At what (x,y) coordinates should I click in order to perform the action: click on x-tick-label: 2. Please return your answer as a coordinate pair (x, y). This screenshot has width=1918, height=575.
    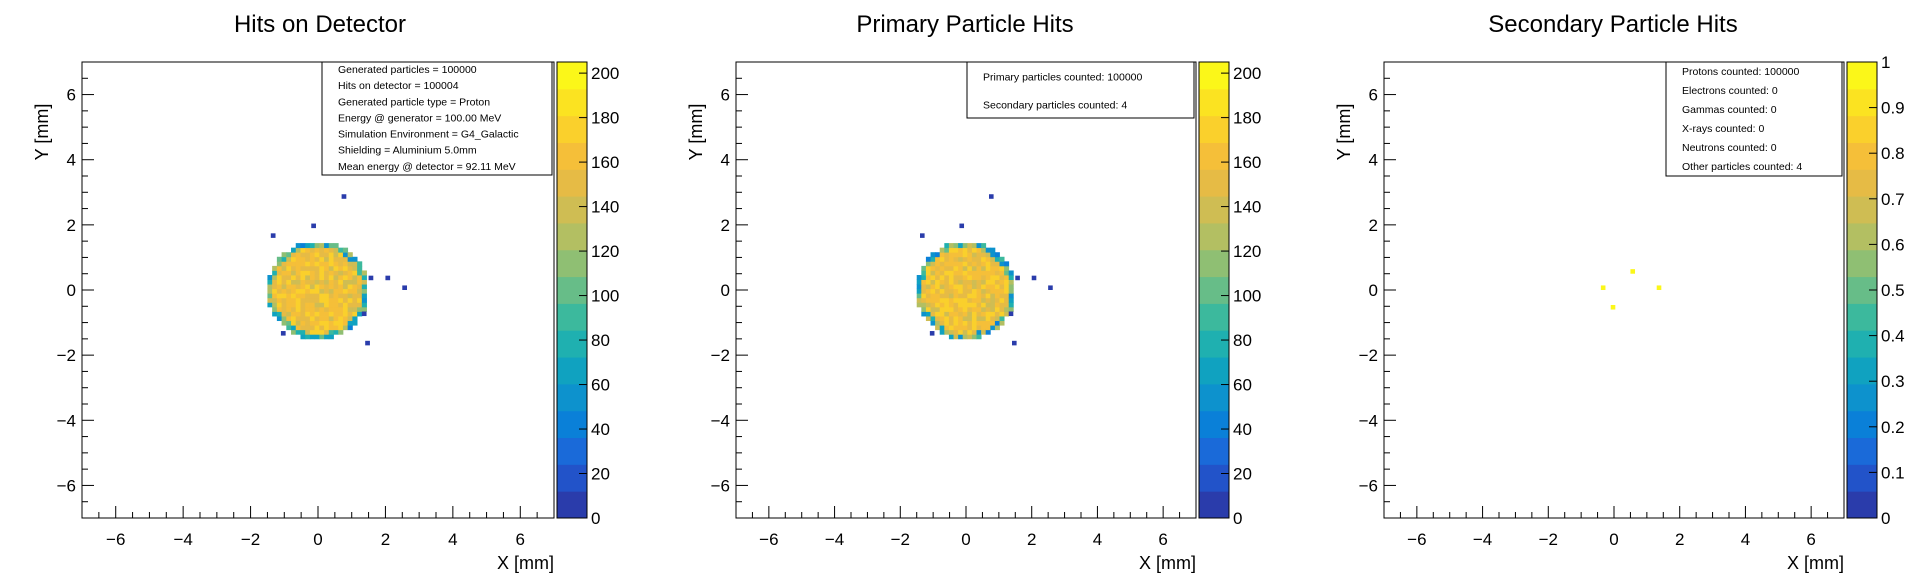
    Looking at the image, I should click on (385, 539).